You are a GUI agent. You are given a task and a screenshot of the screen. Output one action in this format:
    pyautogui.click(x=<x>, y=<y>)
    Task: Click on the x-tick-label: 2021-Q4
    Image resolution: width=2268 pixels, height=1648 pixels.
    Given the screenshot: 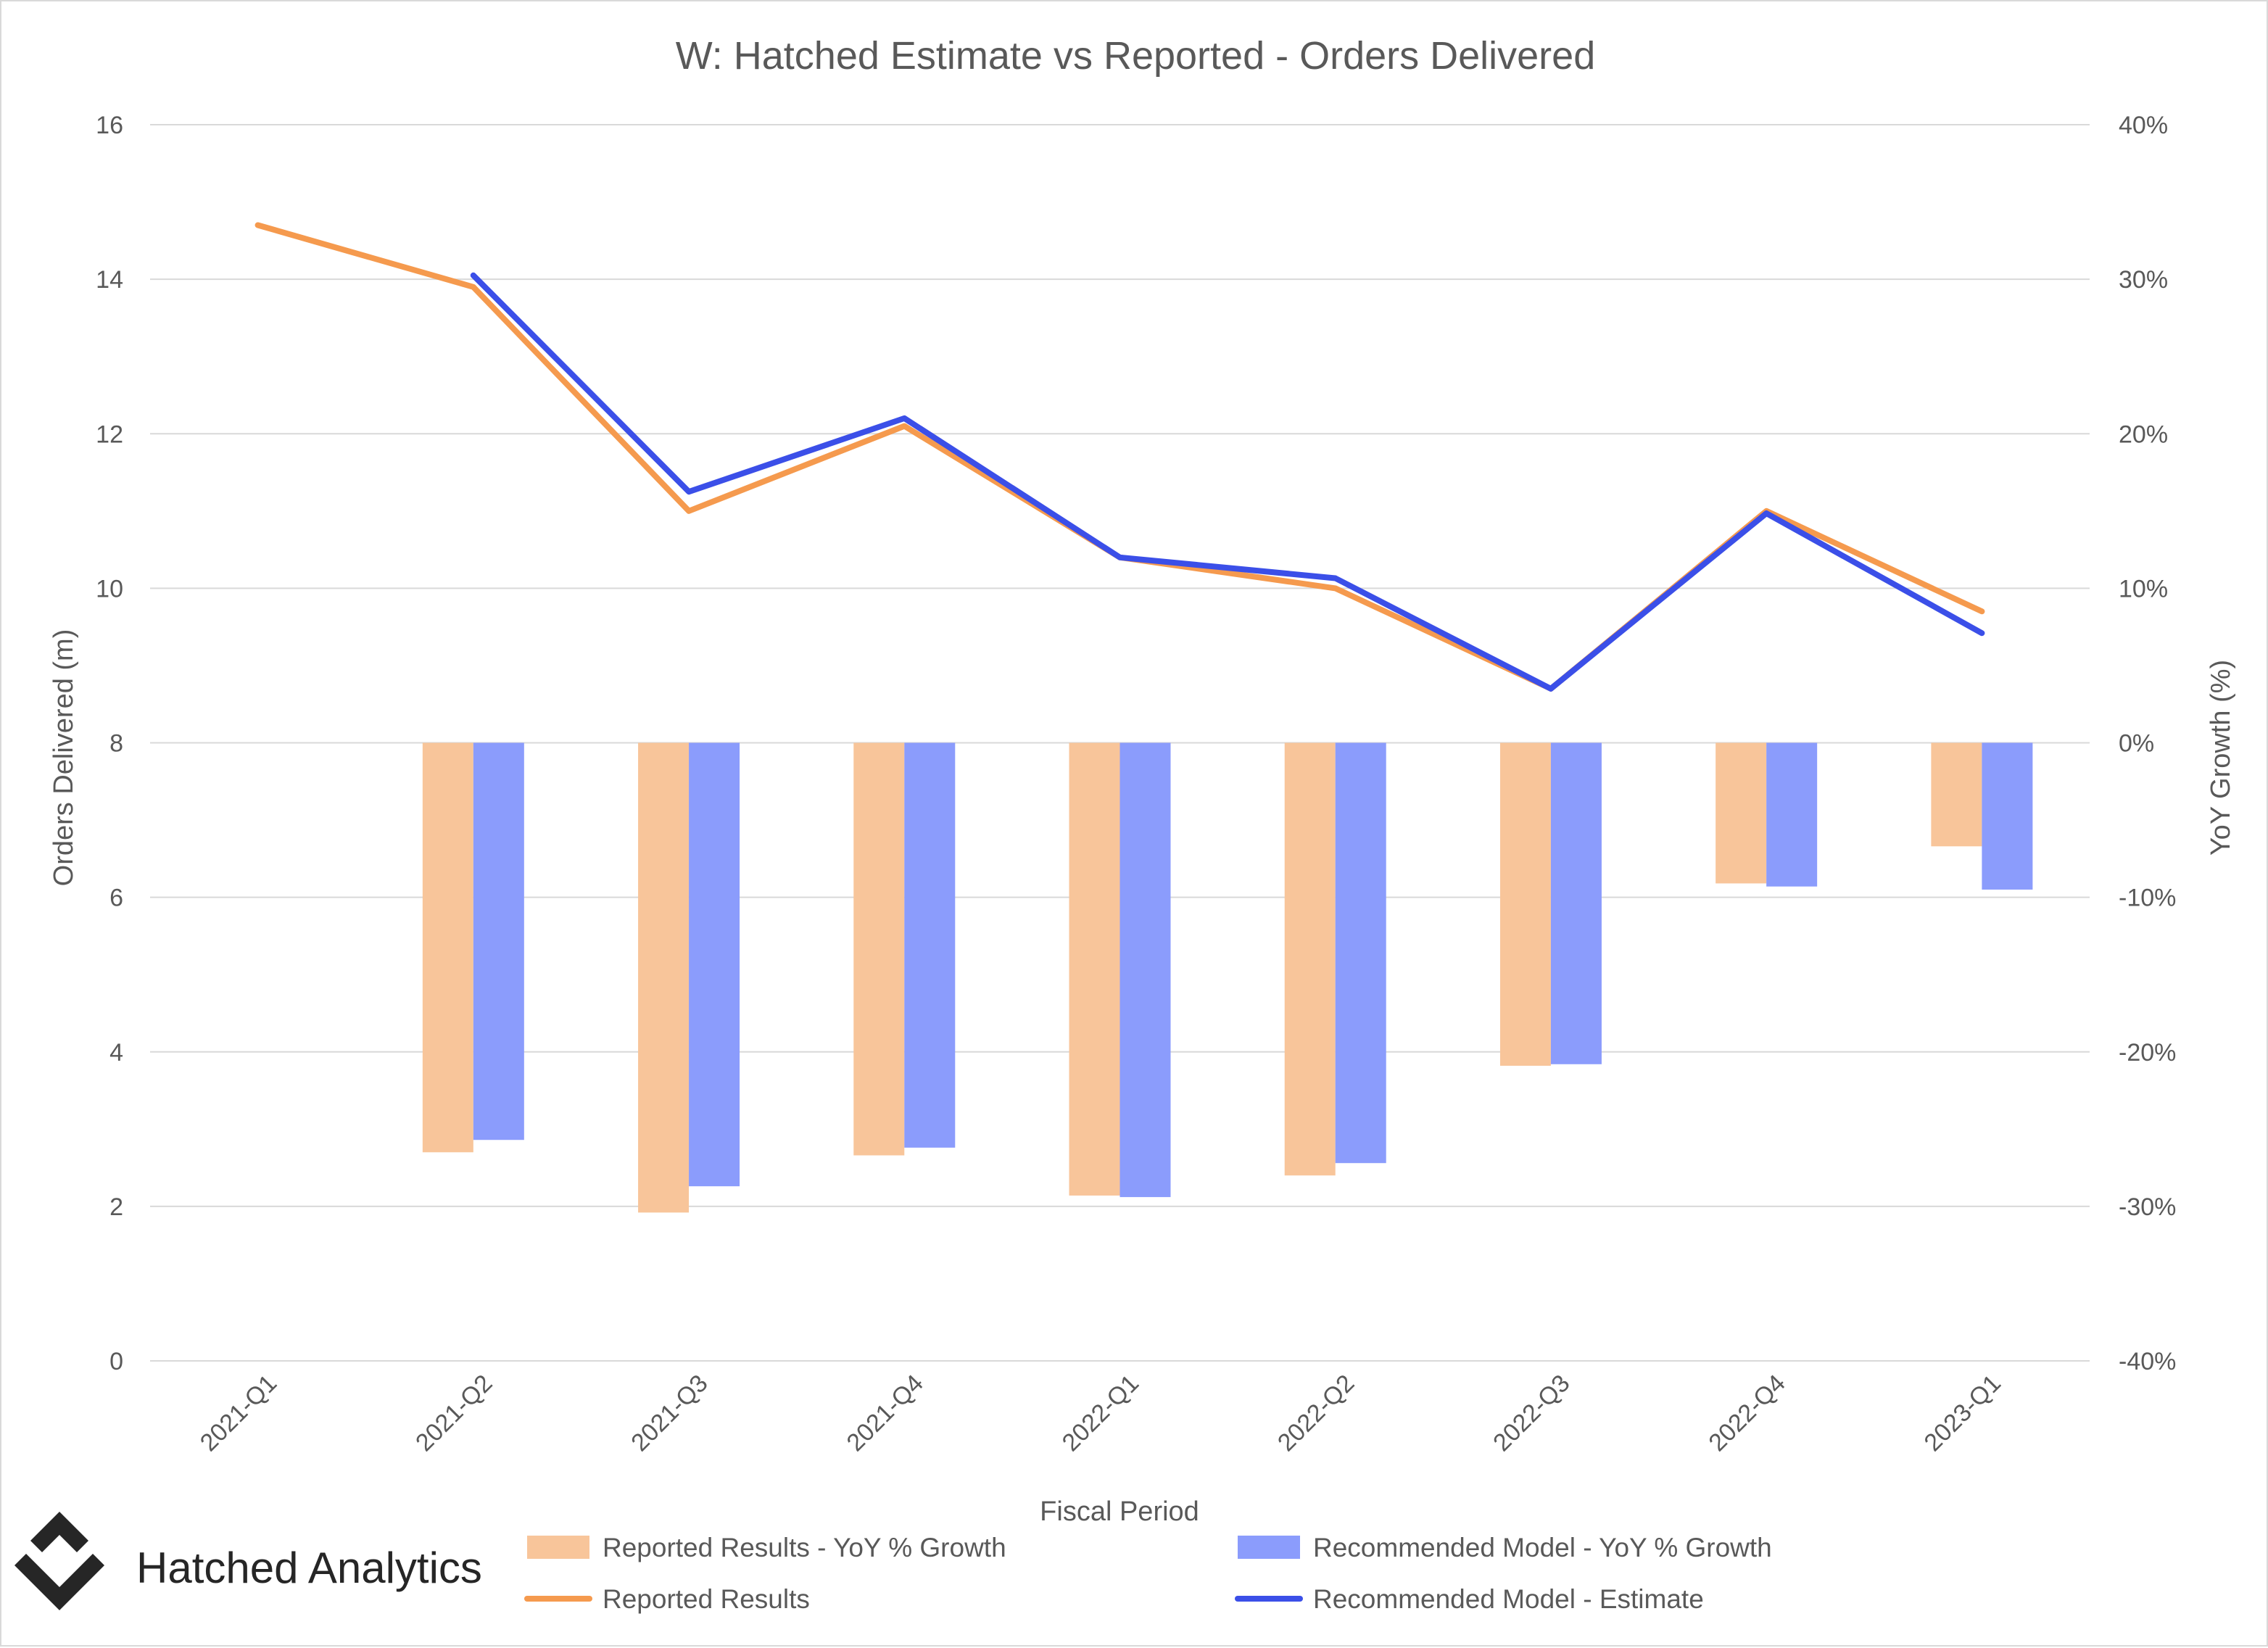 What is the action you would take?
    pyautogui.click(x=885, y=1413)
    